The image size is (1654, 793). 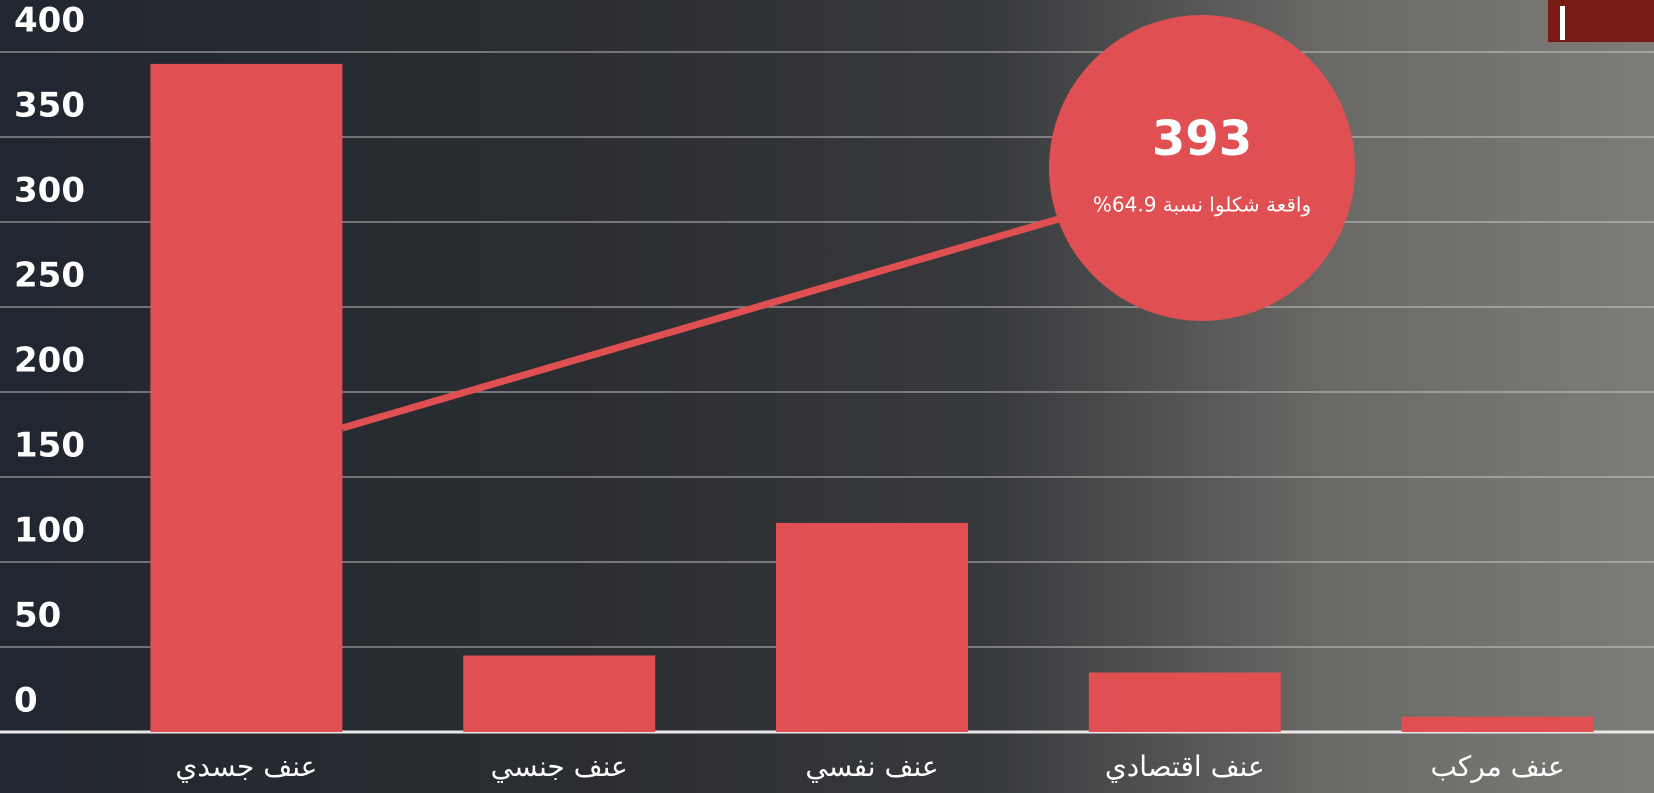 I want to click on y-tick-label: 100, so click(x=49, y=531).